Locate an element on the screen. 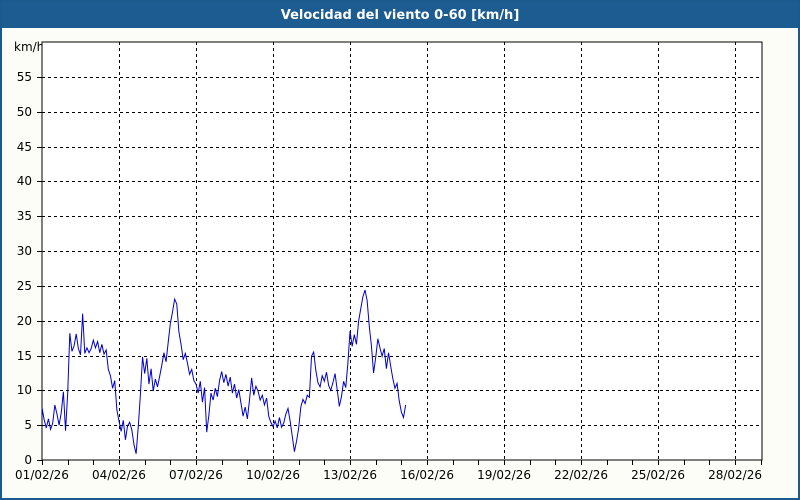 The image size is (800, 500). x-tick-label: 10/02/26 is located at coordinates (273, 475).